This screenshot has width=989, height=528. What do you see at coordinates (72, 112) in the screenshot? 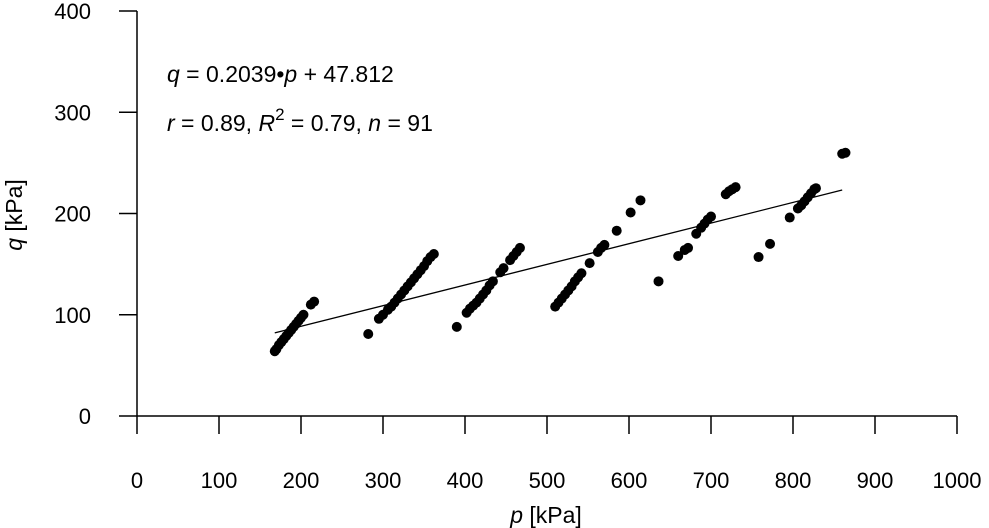
I see `y-tick-label: 300` at bounding box center [72, 112].